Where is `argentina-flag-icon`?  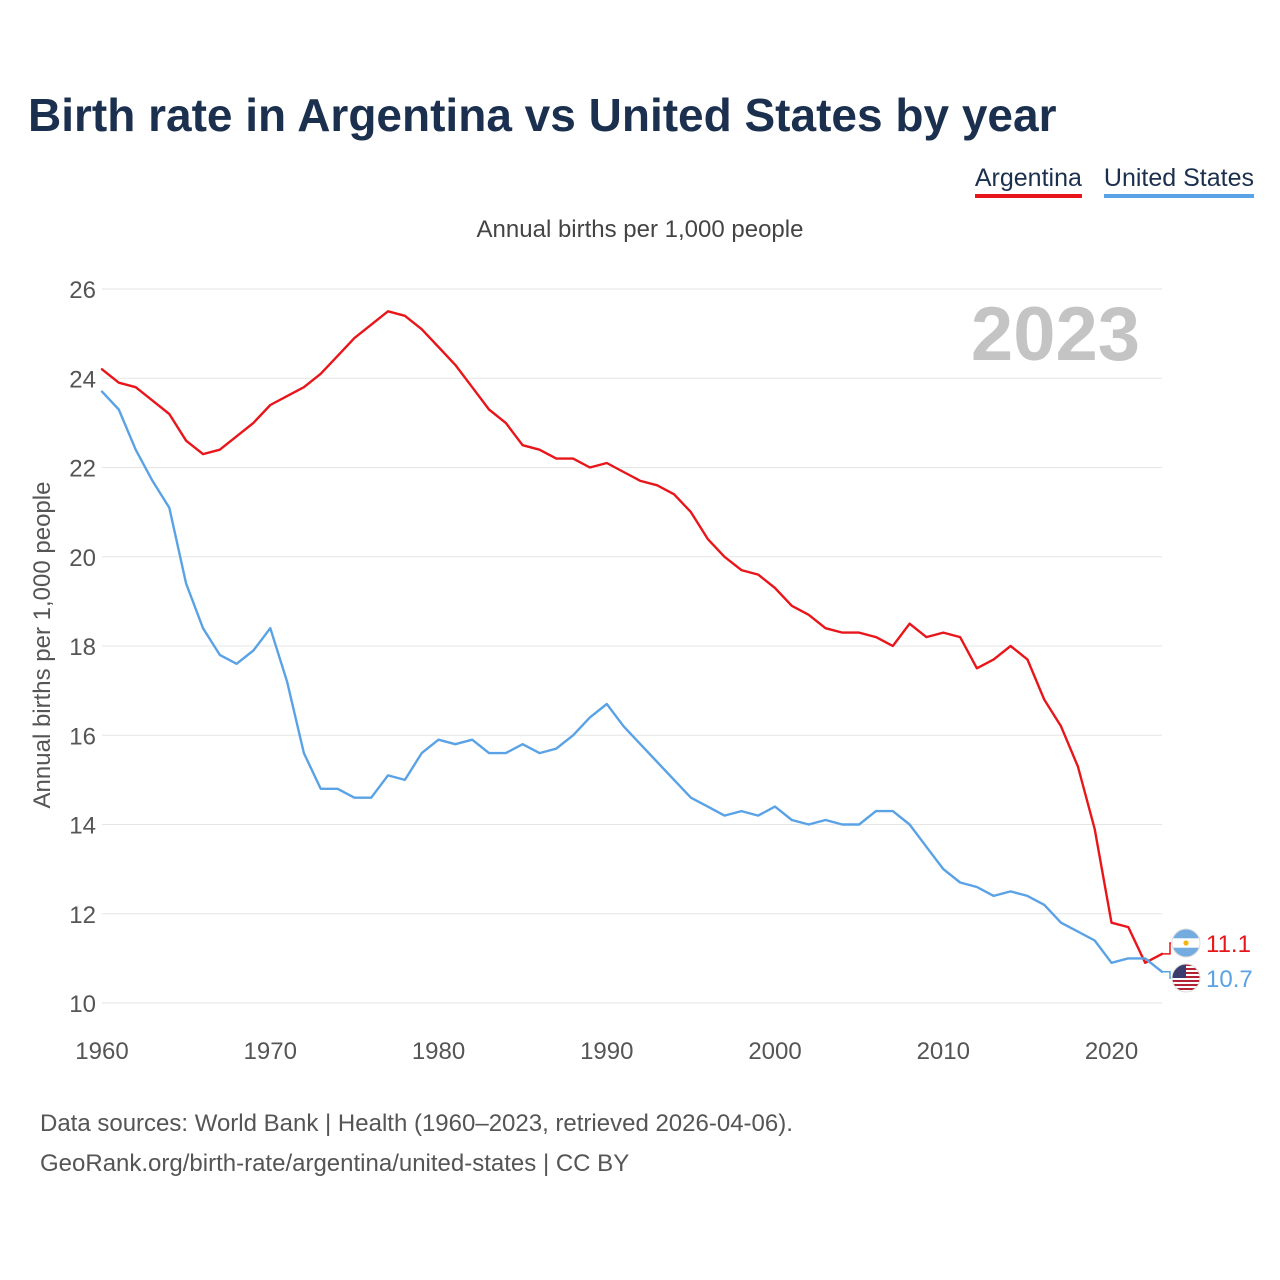 argentina-flag-icon is located at coordinates (1186, 943).